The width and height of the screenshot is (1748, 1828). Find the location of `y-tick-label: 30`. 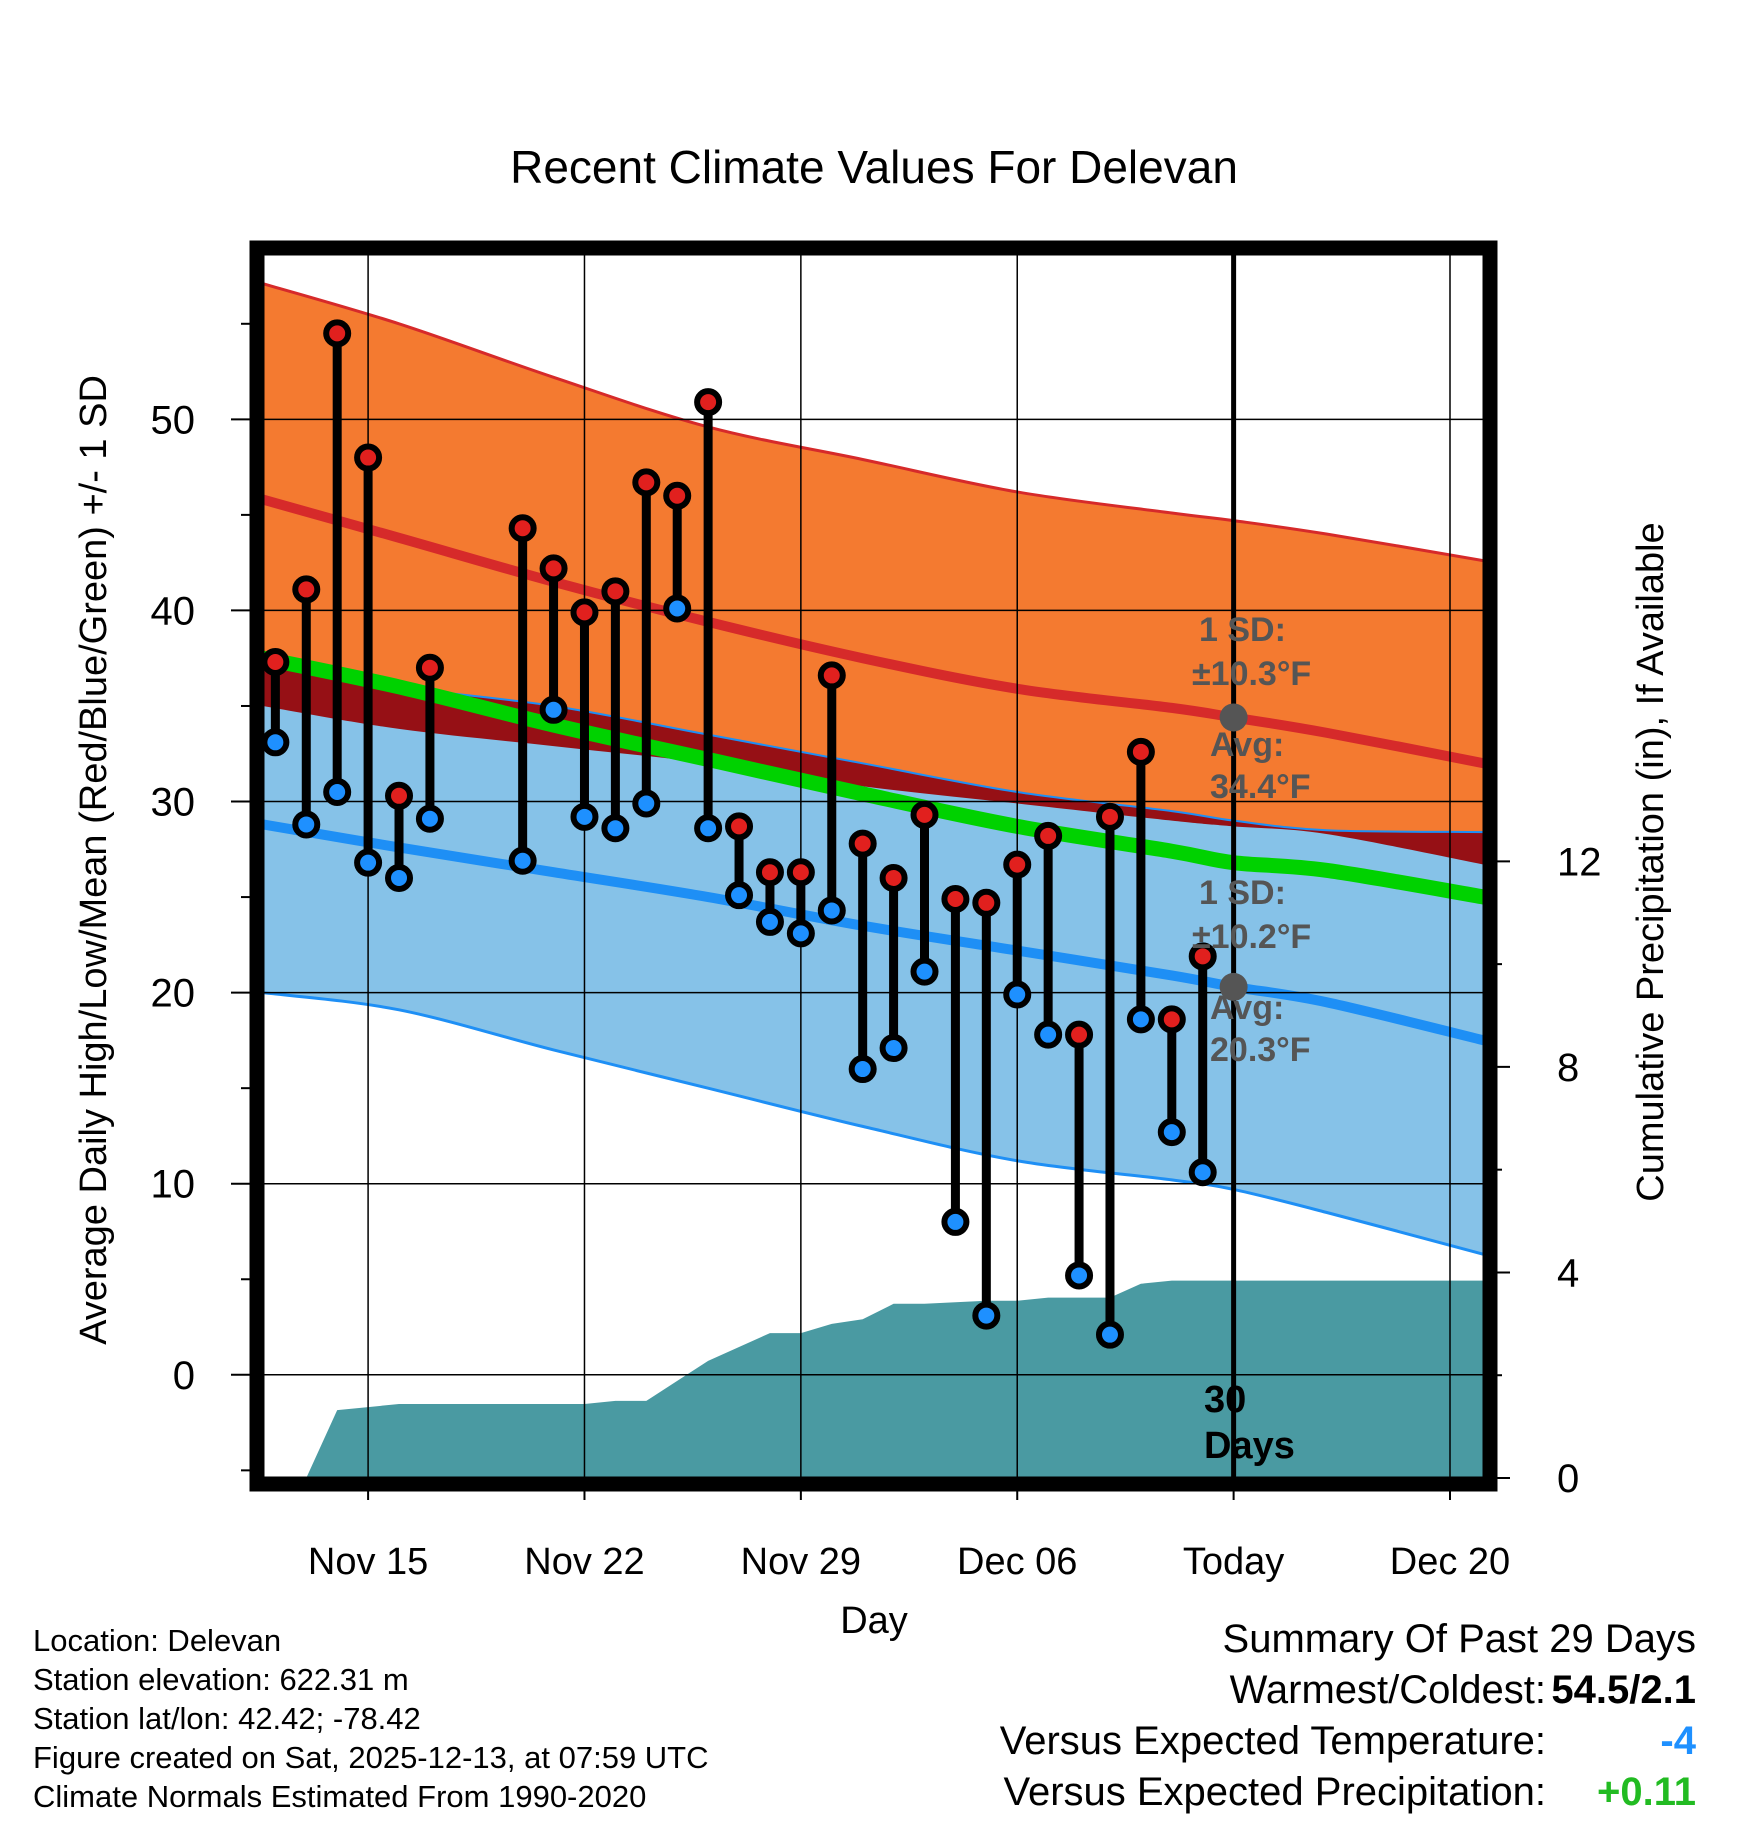

y-tick-label: 30 is located at coordinates (173, 803).